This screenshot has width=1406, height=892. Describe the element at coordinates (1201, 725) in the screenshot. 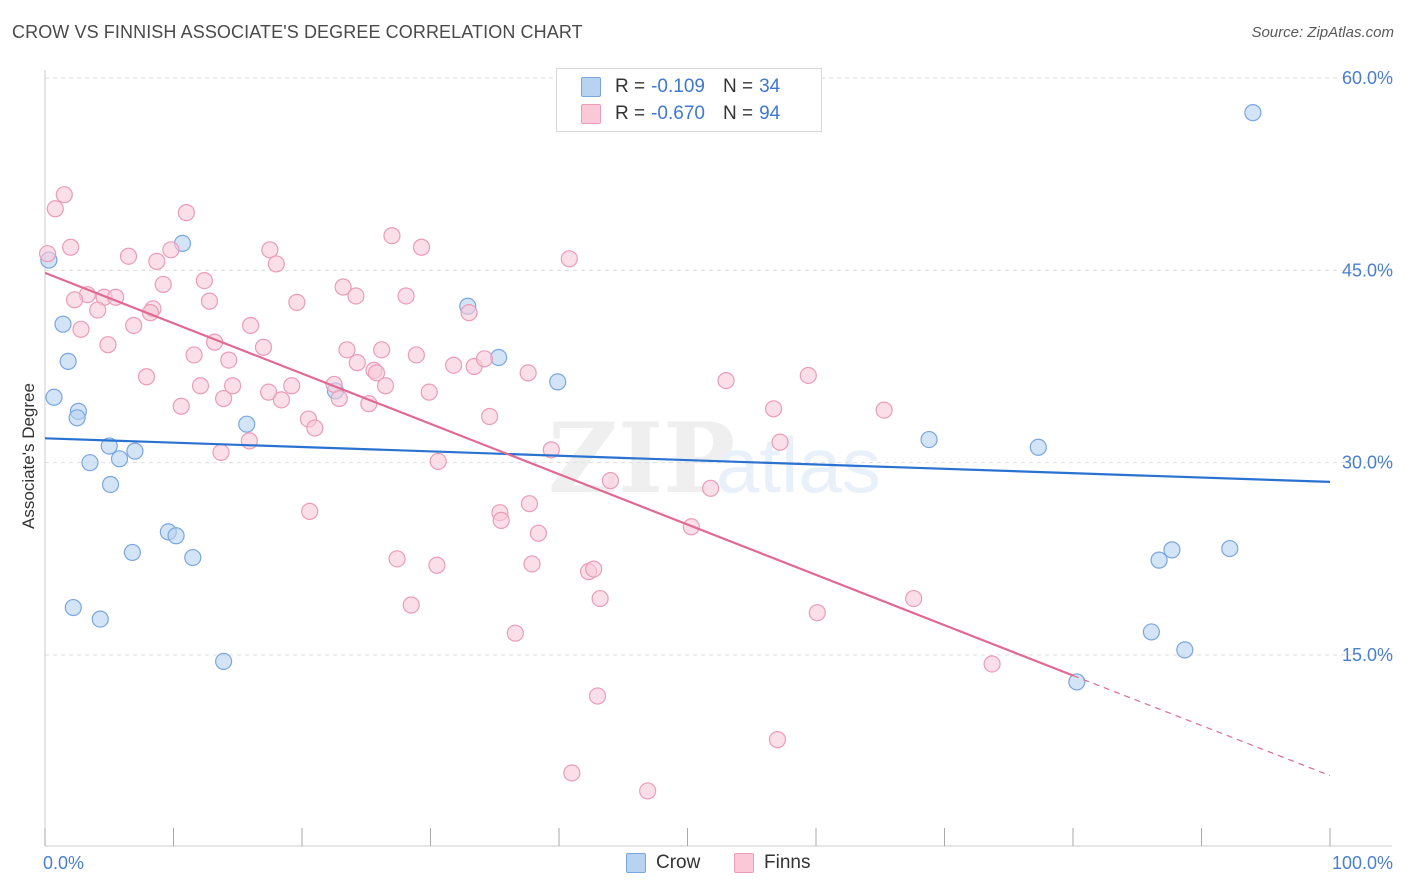

I see `finns-trend-extension` at that location.